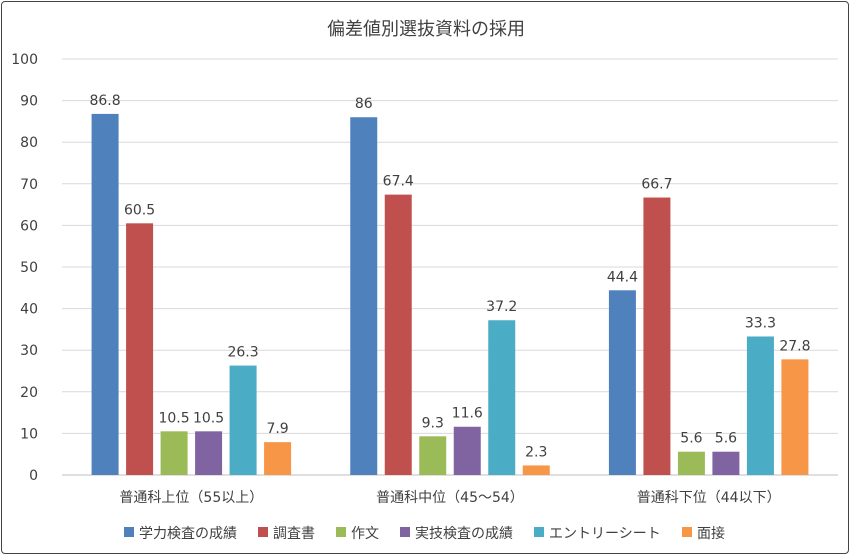 This screenshot has width=852, height=557. I want to click on y-tick-label: 30, so click(29, 351).